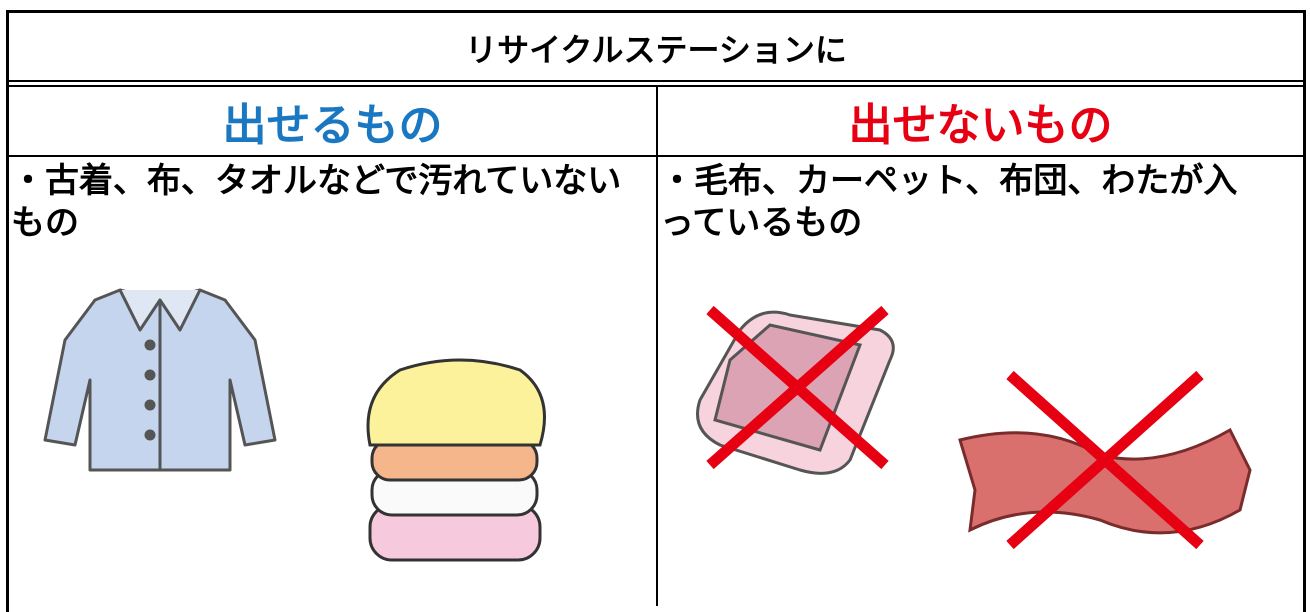 Image resolution: width=1310 pixels, height=612 pixels. I want to click on column-description: ・毛布、カーペット、布団、わたが入っているもの, so click(949, 202).